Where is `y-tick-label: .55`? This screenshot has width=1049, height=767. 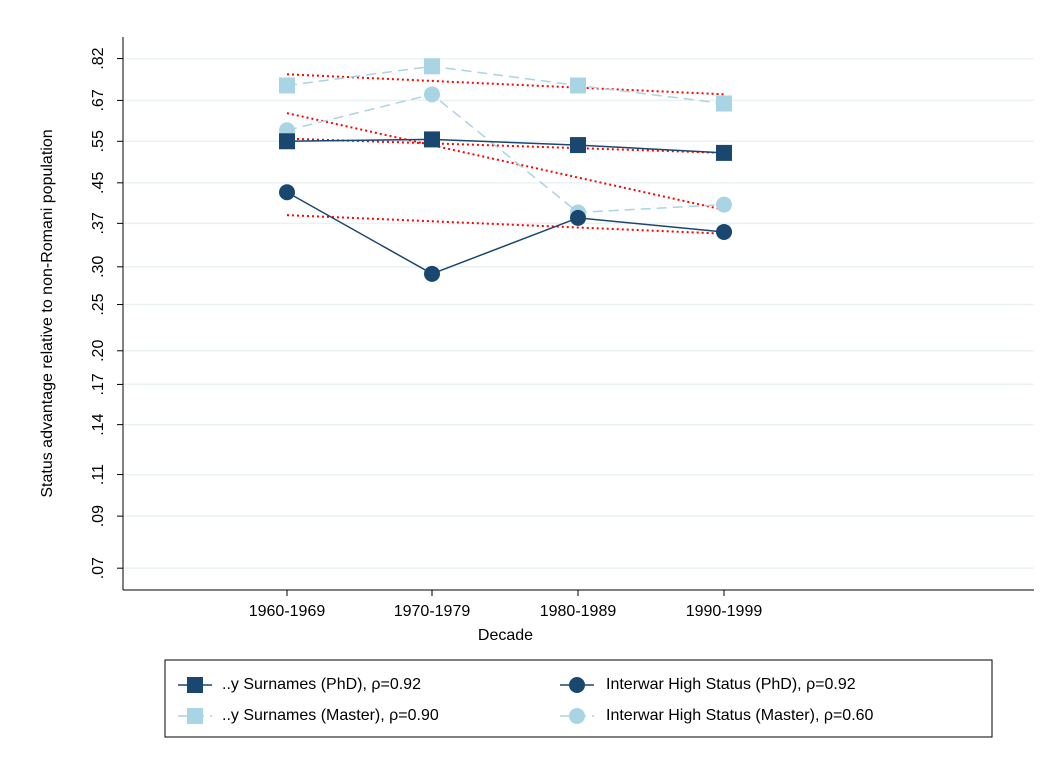 y-tick-label: .55 is located at coordinates (98, 141).